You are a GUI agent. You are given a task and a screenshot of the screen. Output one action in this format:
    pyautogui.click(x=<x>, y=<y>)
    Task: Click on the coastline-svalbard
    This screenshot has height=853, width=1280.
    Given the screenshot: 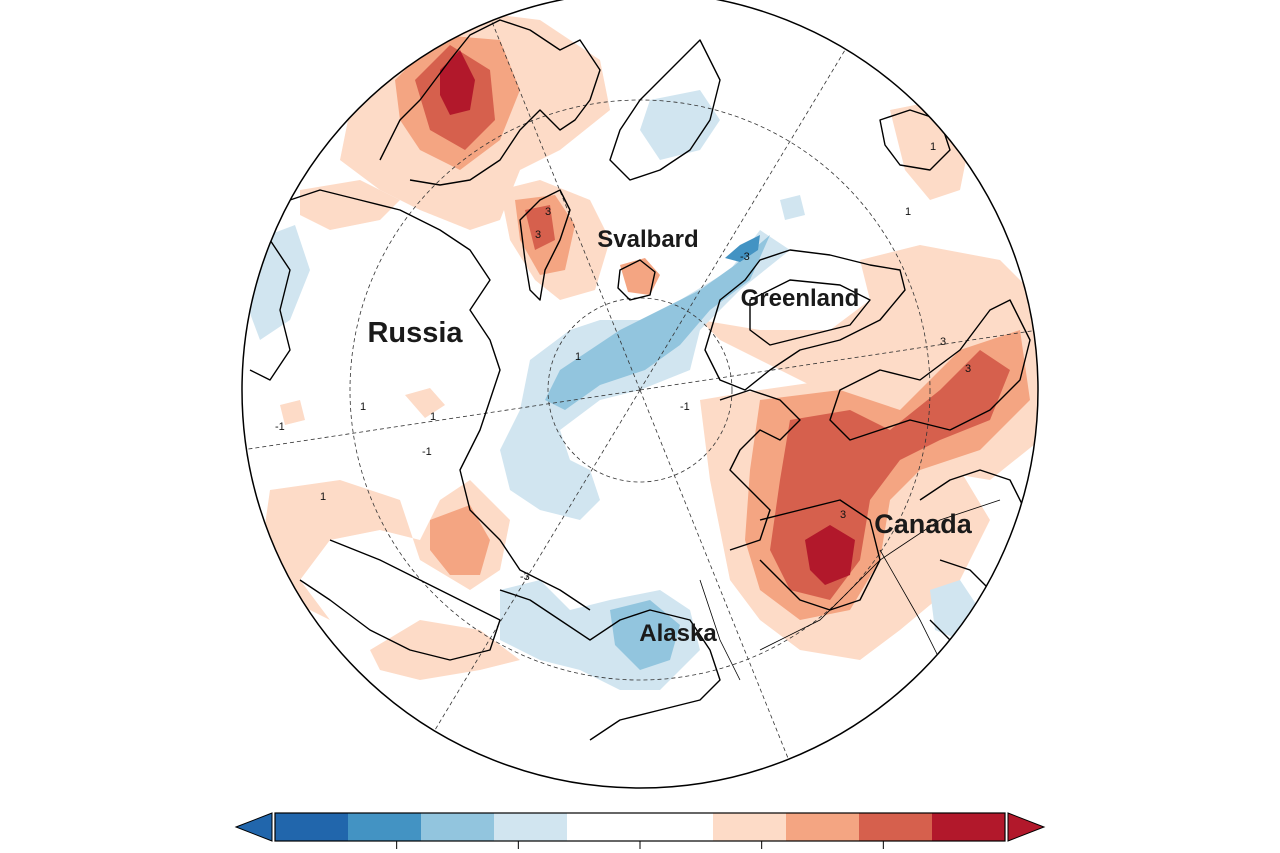 What is the action you would take?
    pyautogui.click(x=636, y=280)
    